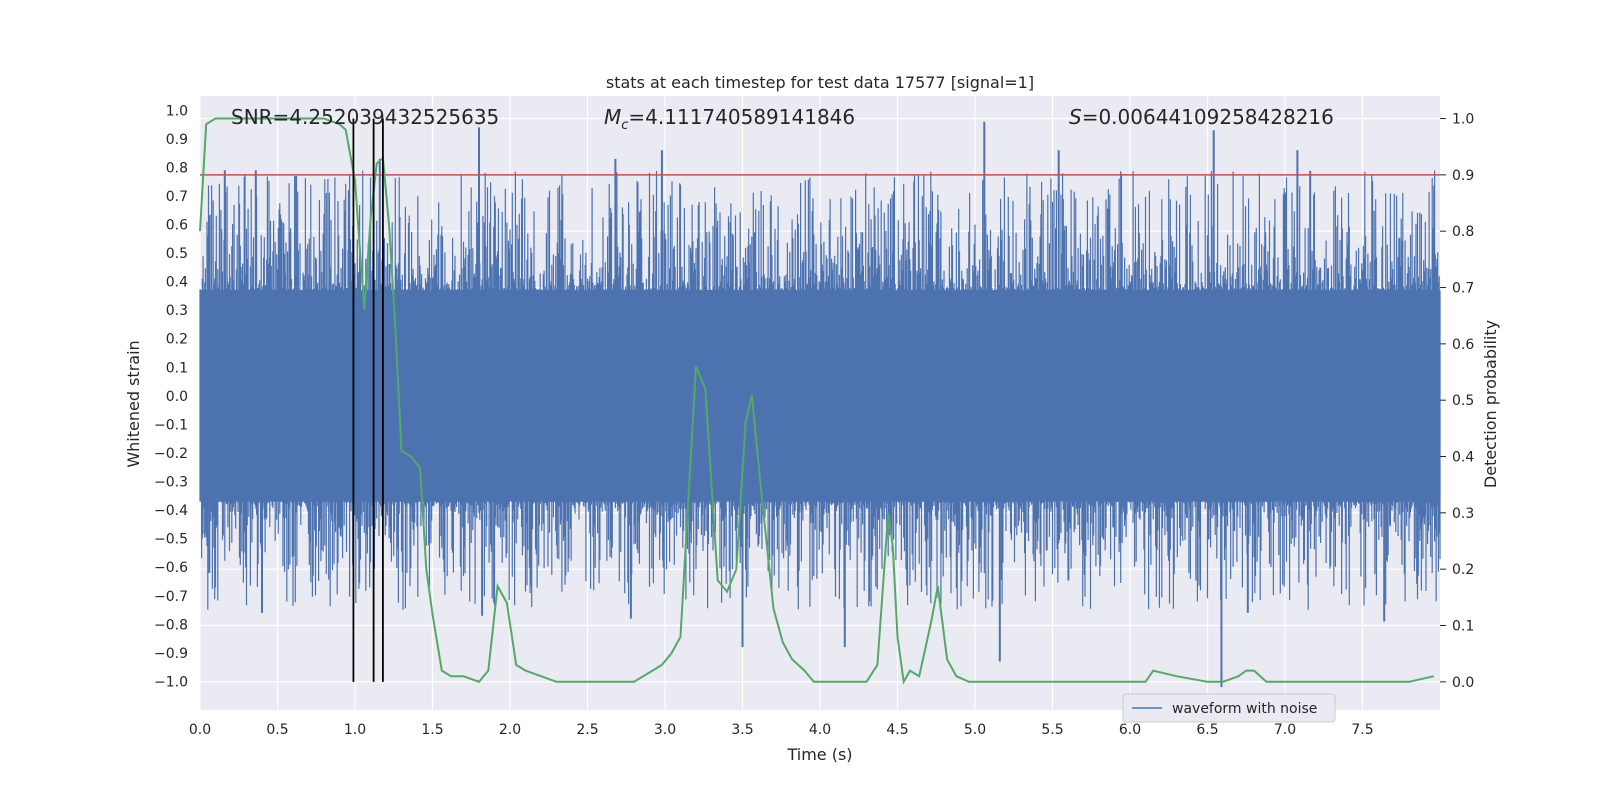  What do you see at coordinates (1463, 514) in the screenshot?
I see `y-right-tick-label: 0.3` at bounding box center [1463, 514].